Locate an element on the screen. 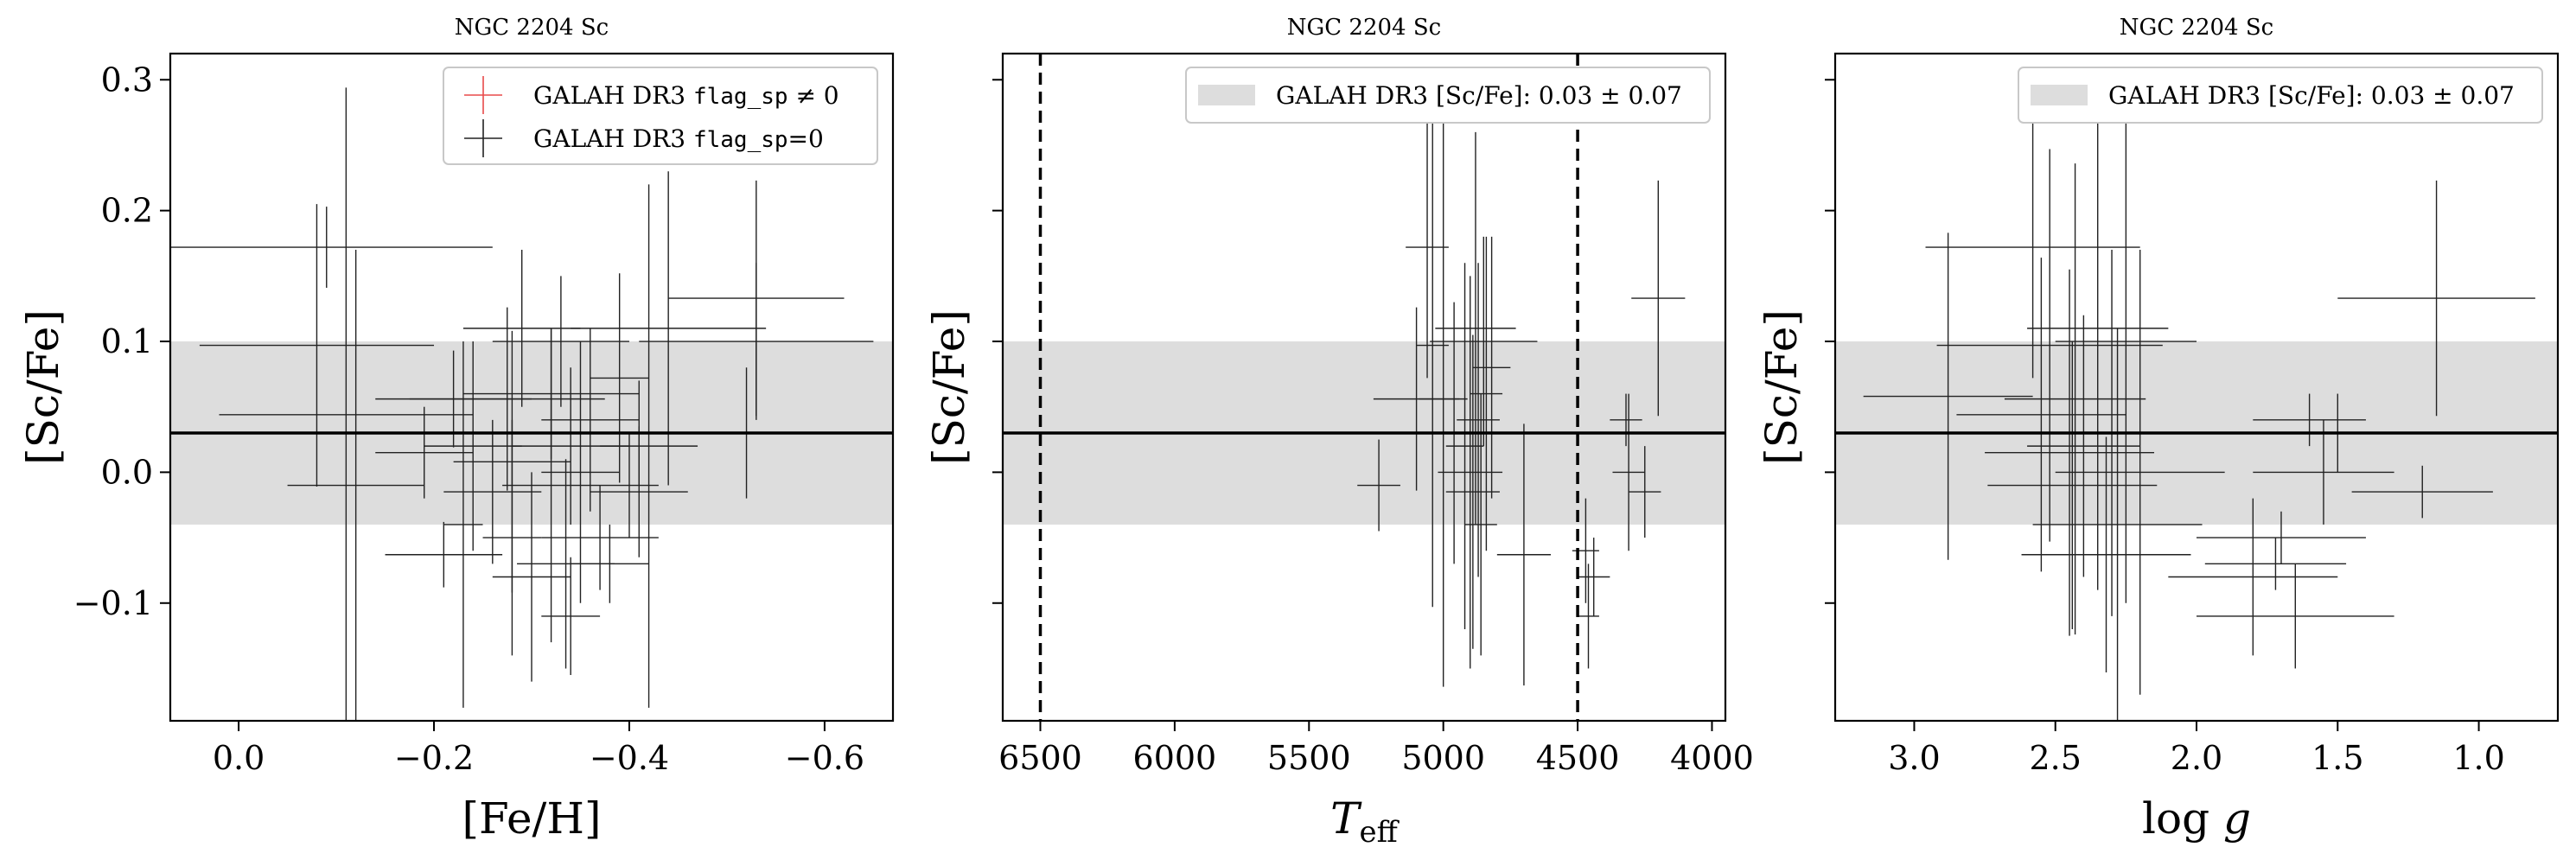  legend-label: GALAH DR3 flag_sp ≠ 0 is located at coordinates (686, 95).